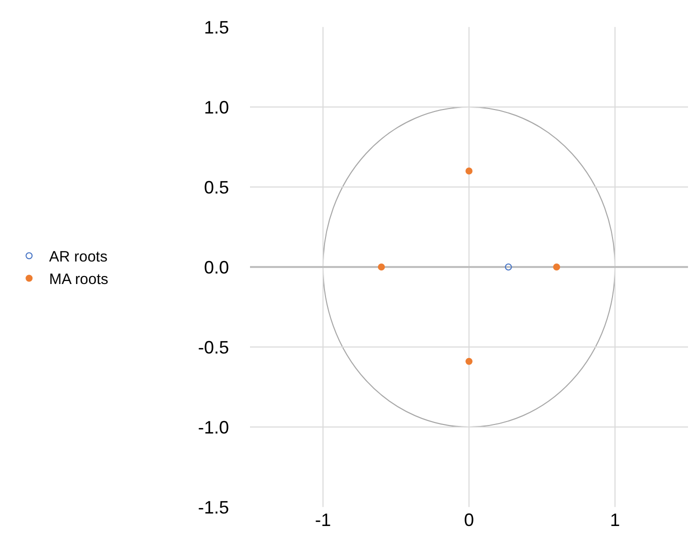 Image resolution: width=690 pixels, height=544 pixels. Describe the element at coordinates (213, 507) in the screenshot. I see `y-tick-label: -1.5` at that location.